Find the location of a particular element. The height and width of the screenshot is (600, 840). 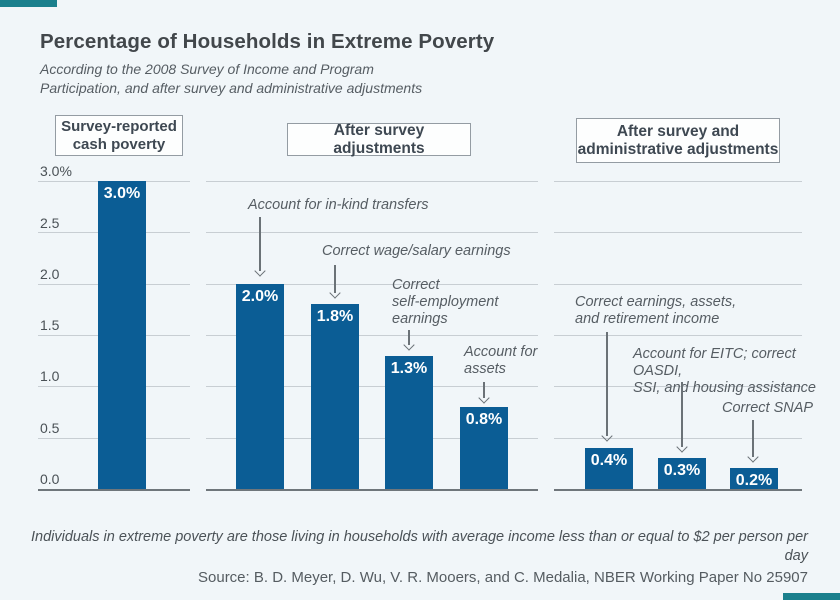

bar-in-kind-transfers: 2.0% is located at coordinates (260, 386).